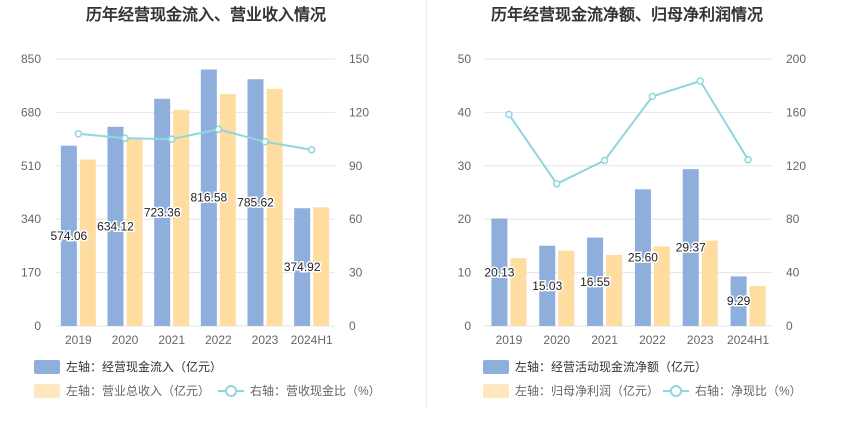  What do you see at coordinates (426, 204) in the screenshot?
I see `panel-divider` at bounding box center [426, 204].